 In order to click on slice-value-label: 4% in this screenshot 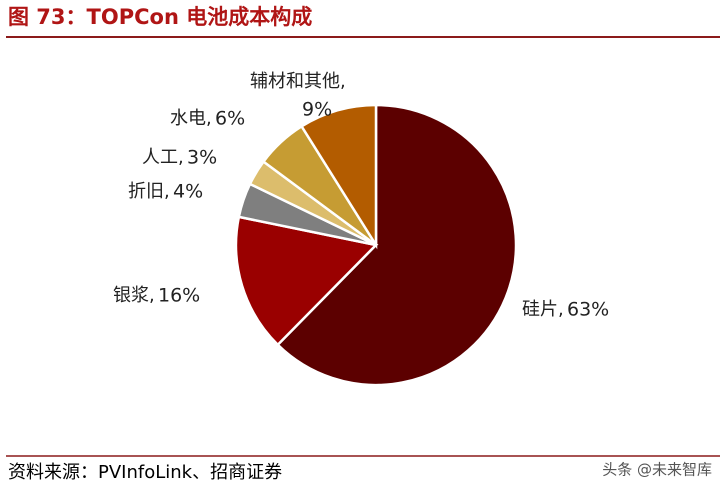, I will do `click(188, 192)`.